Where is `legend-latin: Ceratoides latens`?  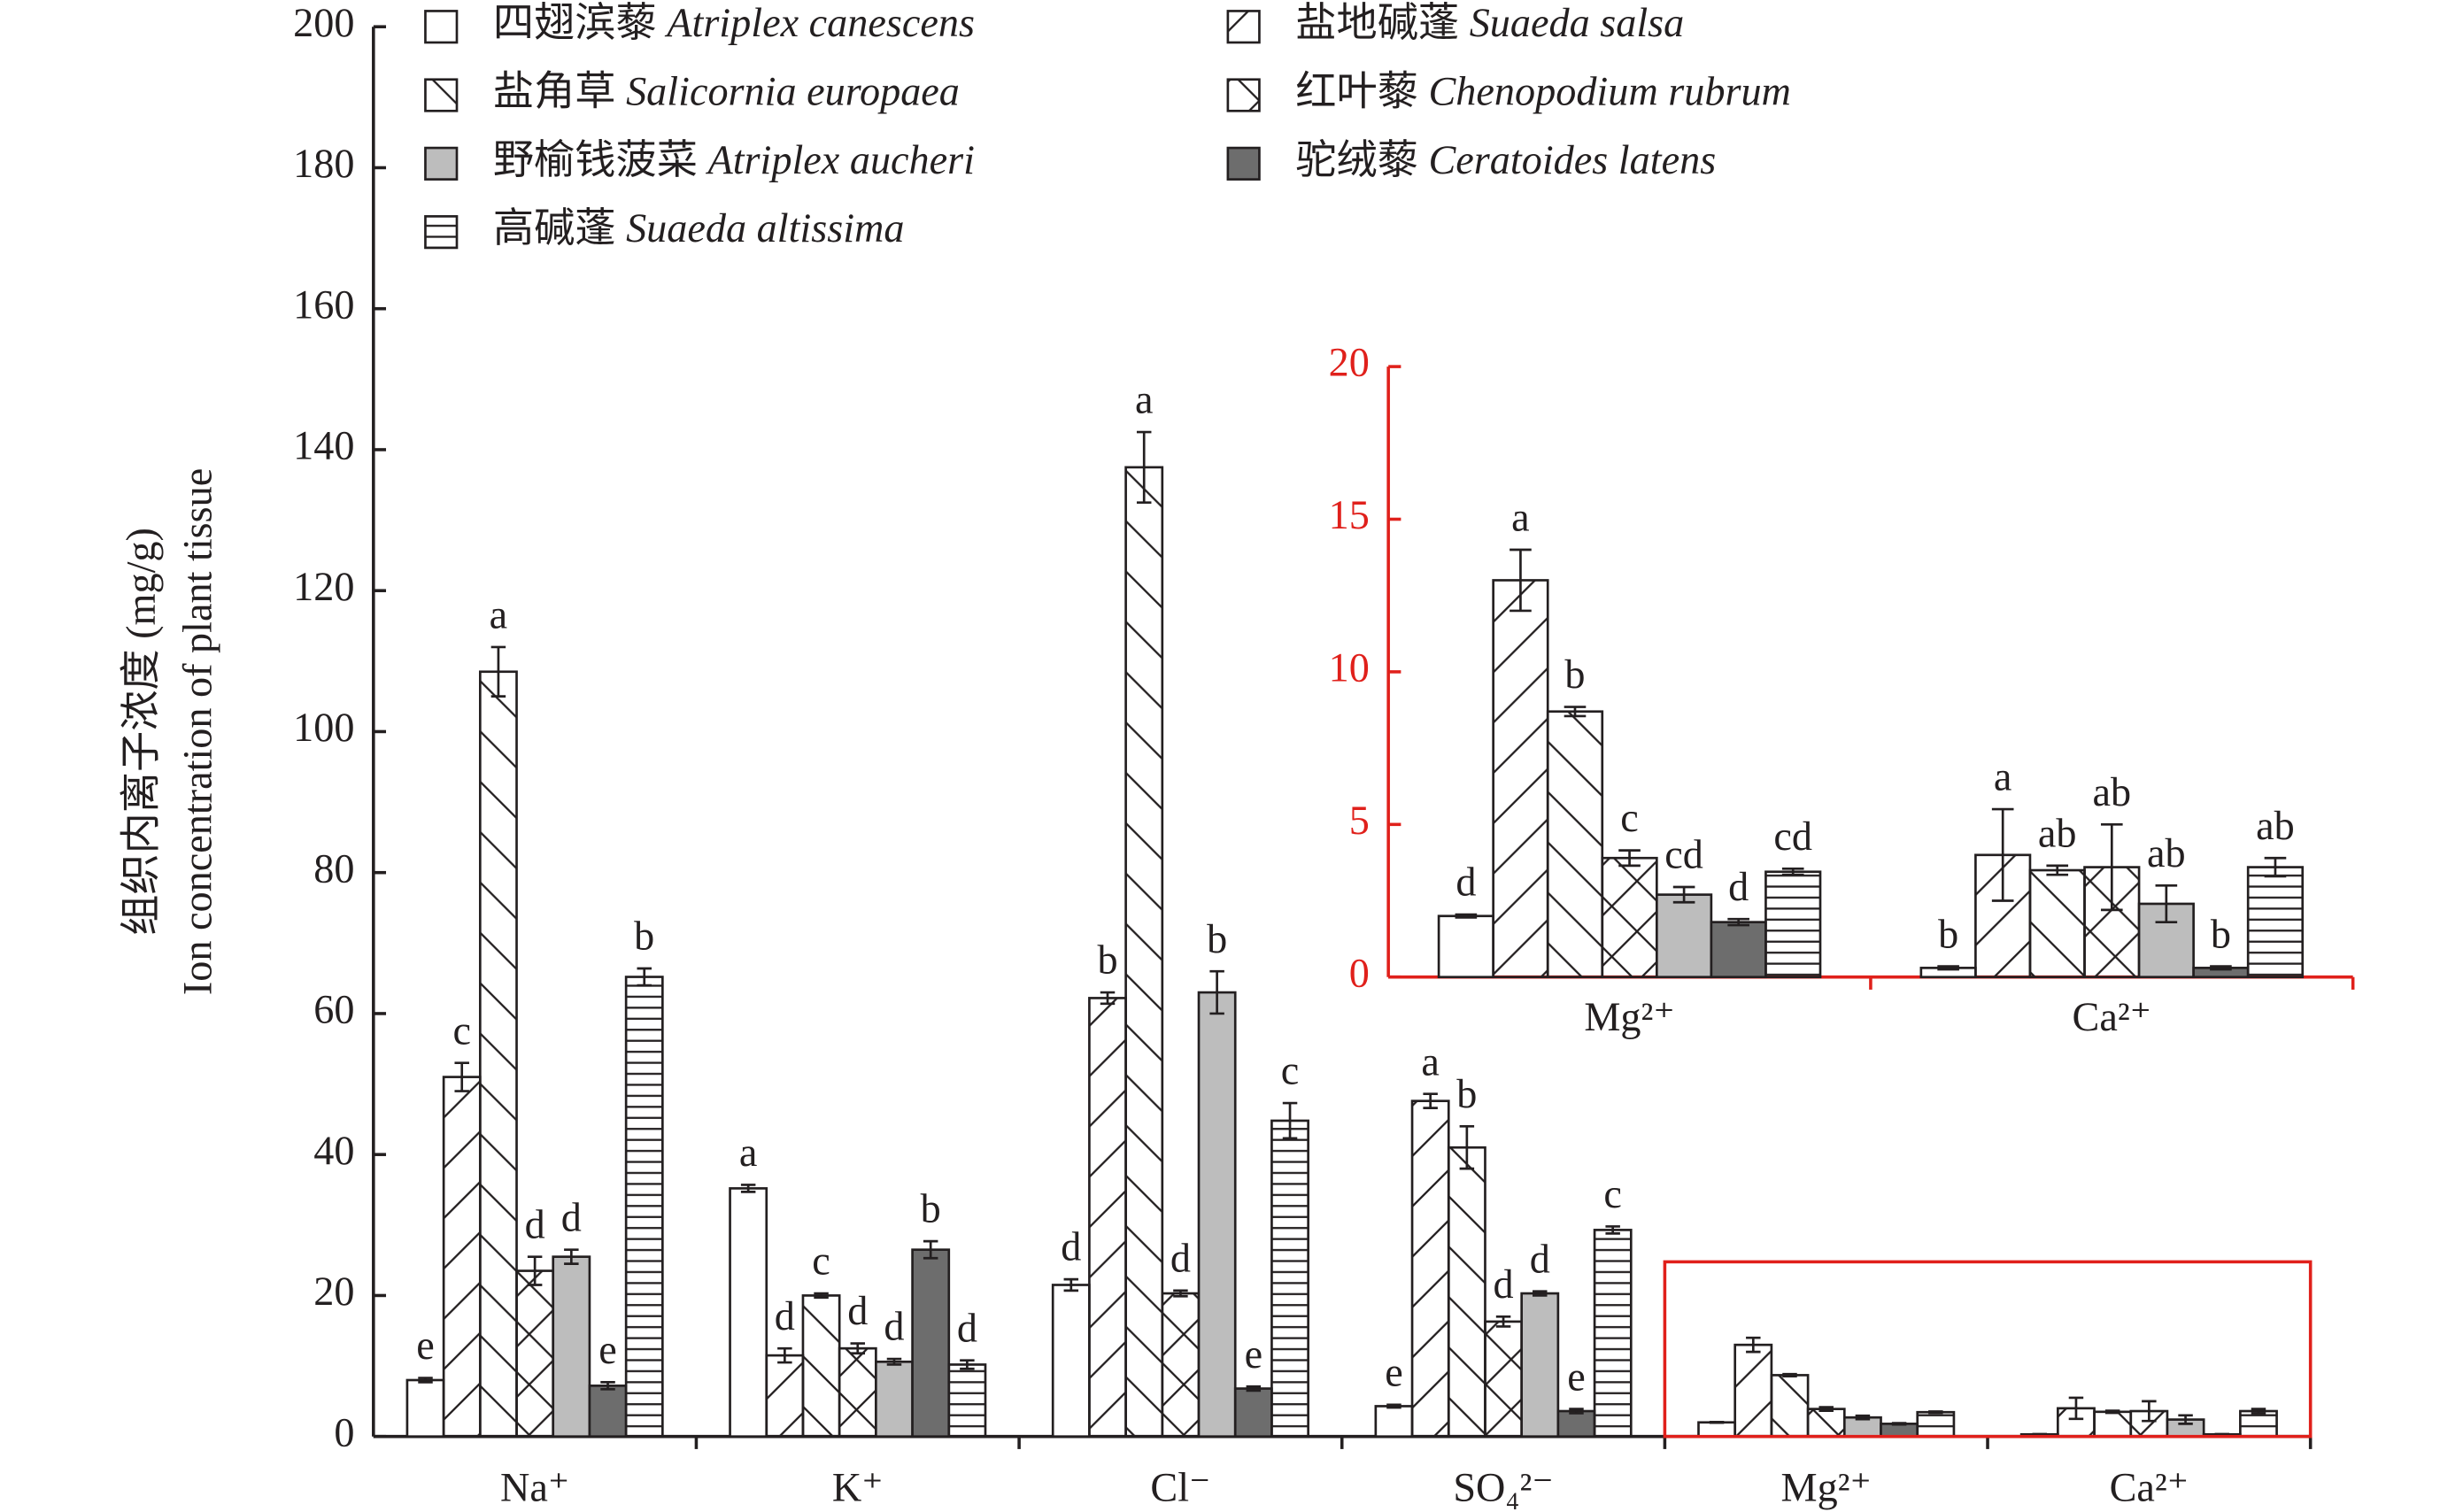
legend-latin: Ceratoides latens is located at coordinates (1572, 158).